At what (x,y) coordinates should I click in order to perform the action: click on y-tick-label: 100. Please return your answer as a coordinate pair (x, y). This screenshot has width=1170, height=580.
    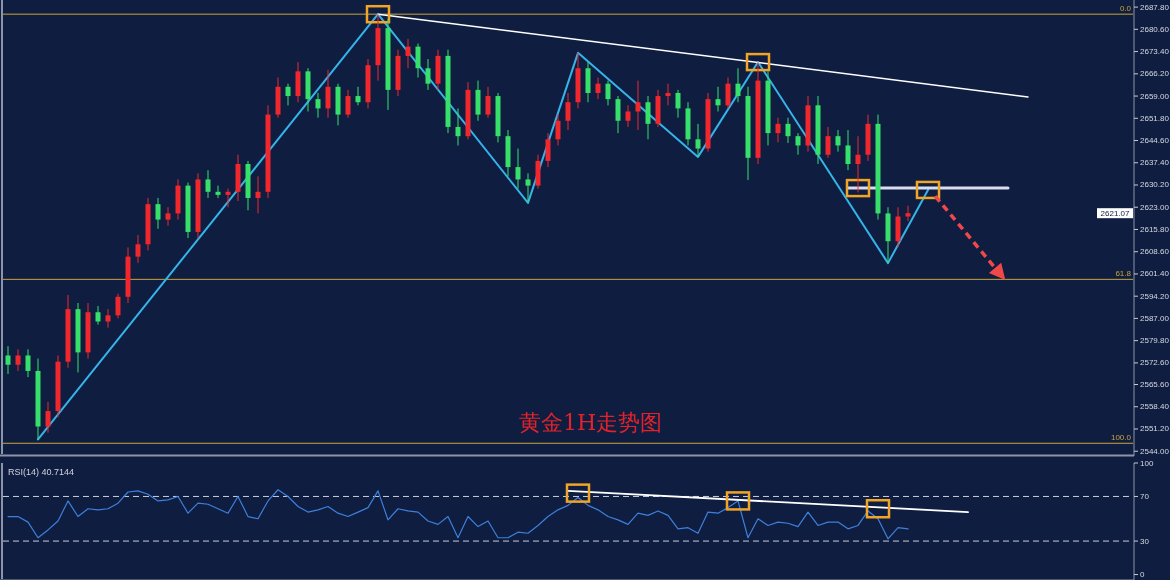
    Looking at the image, I should click on (1147, 463).